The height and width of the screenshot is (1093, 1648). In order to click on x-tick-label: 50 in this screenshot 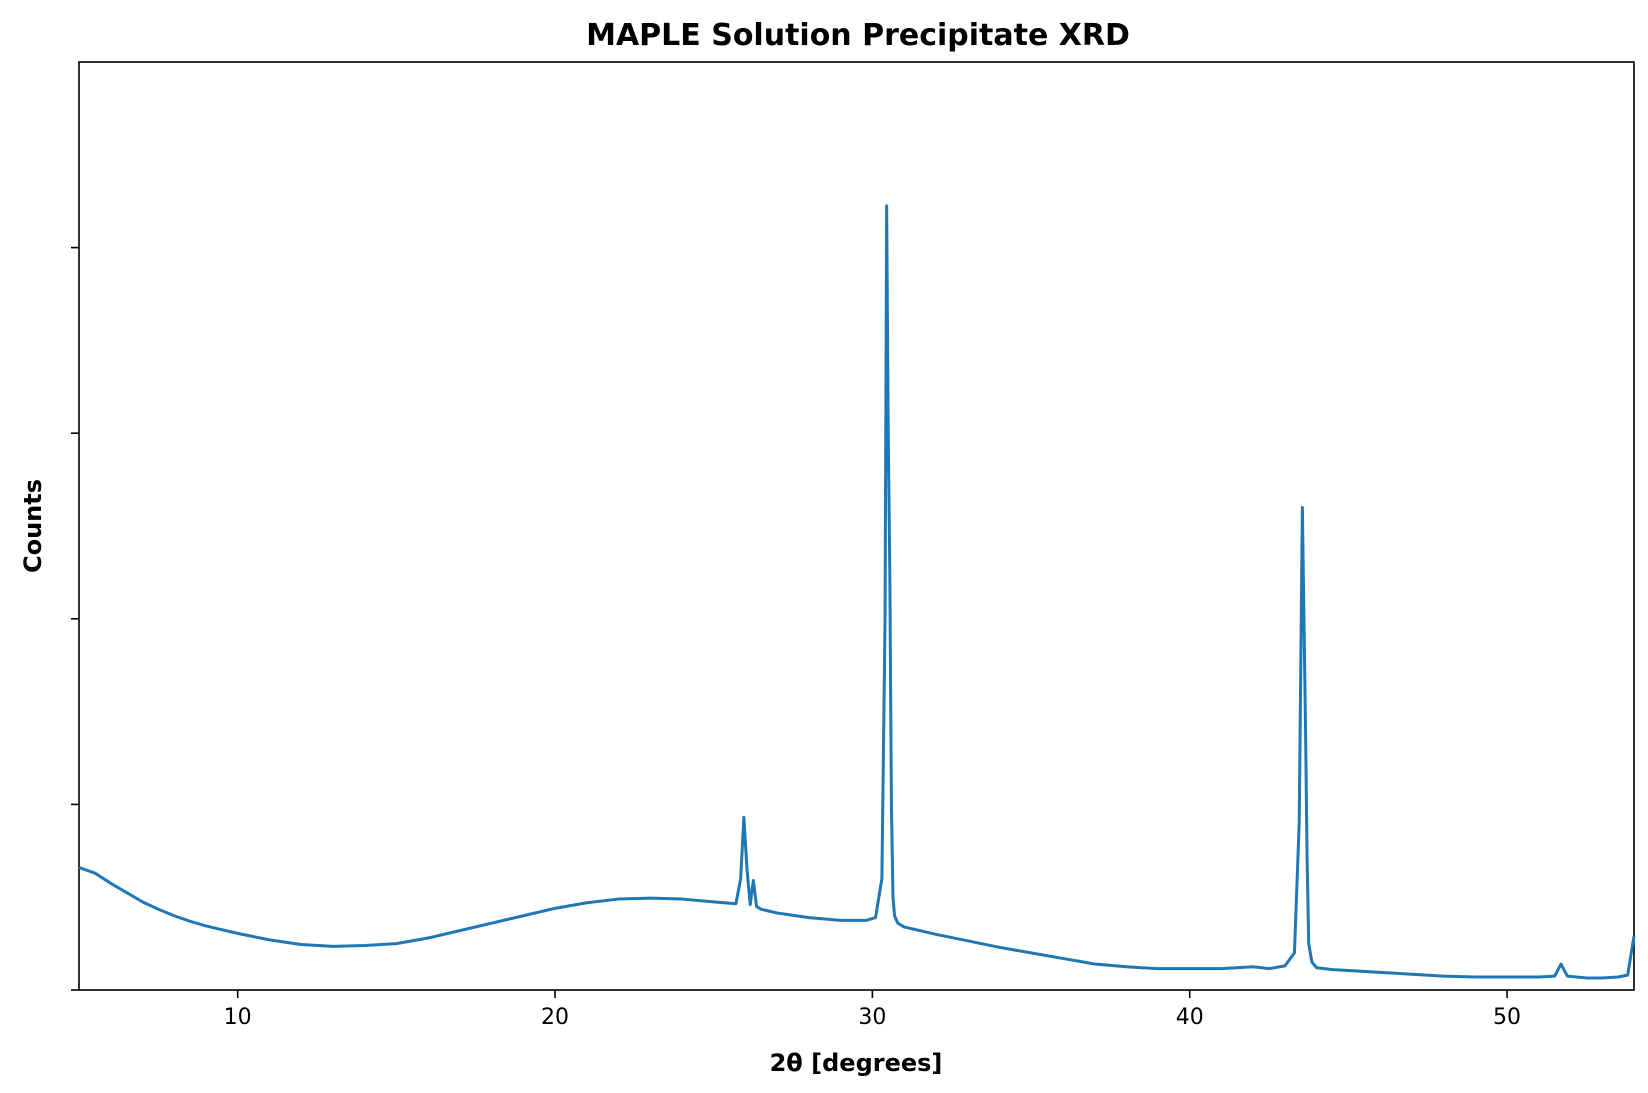, I will do `click(1507, 1017)`.